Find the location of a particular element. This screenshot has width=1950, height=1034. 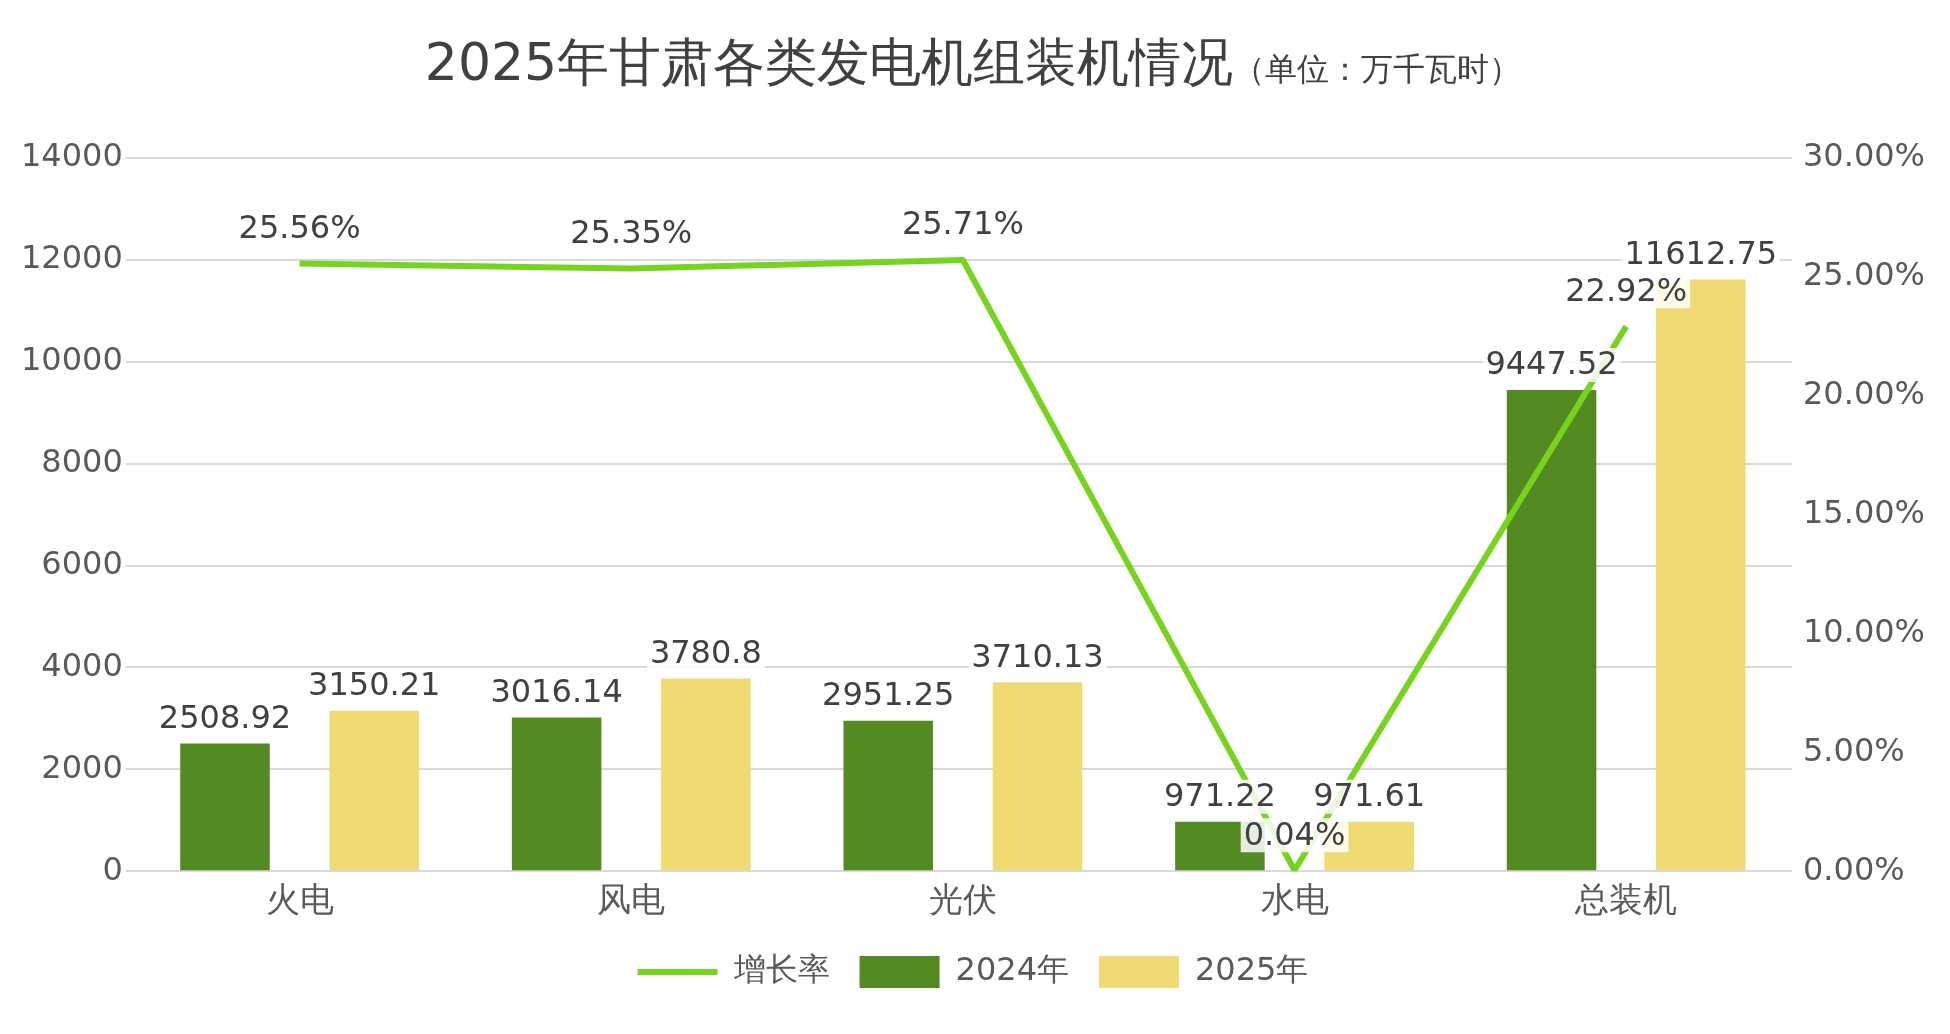

y-tick-label: 12000 is located at coordinates (72, 257).